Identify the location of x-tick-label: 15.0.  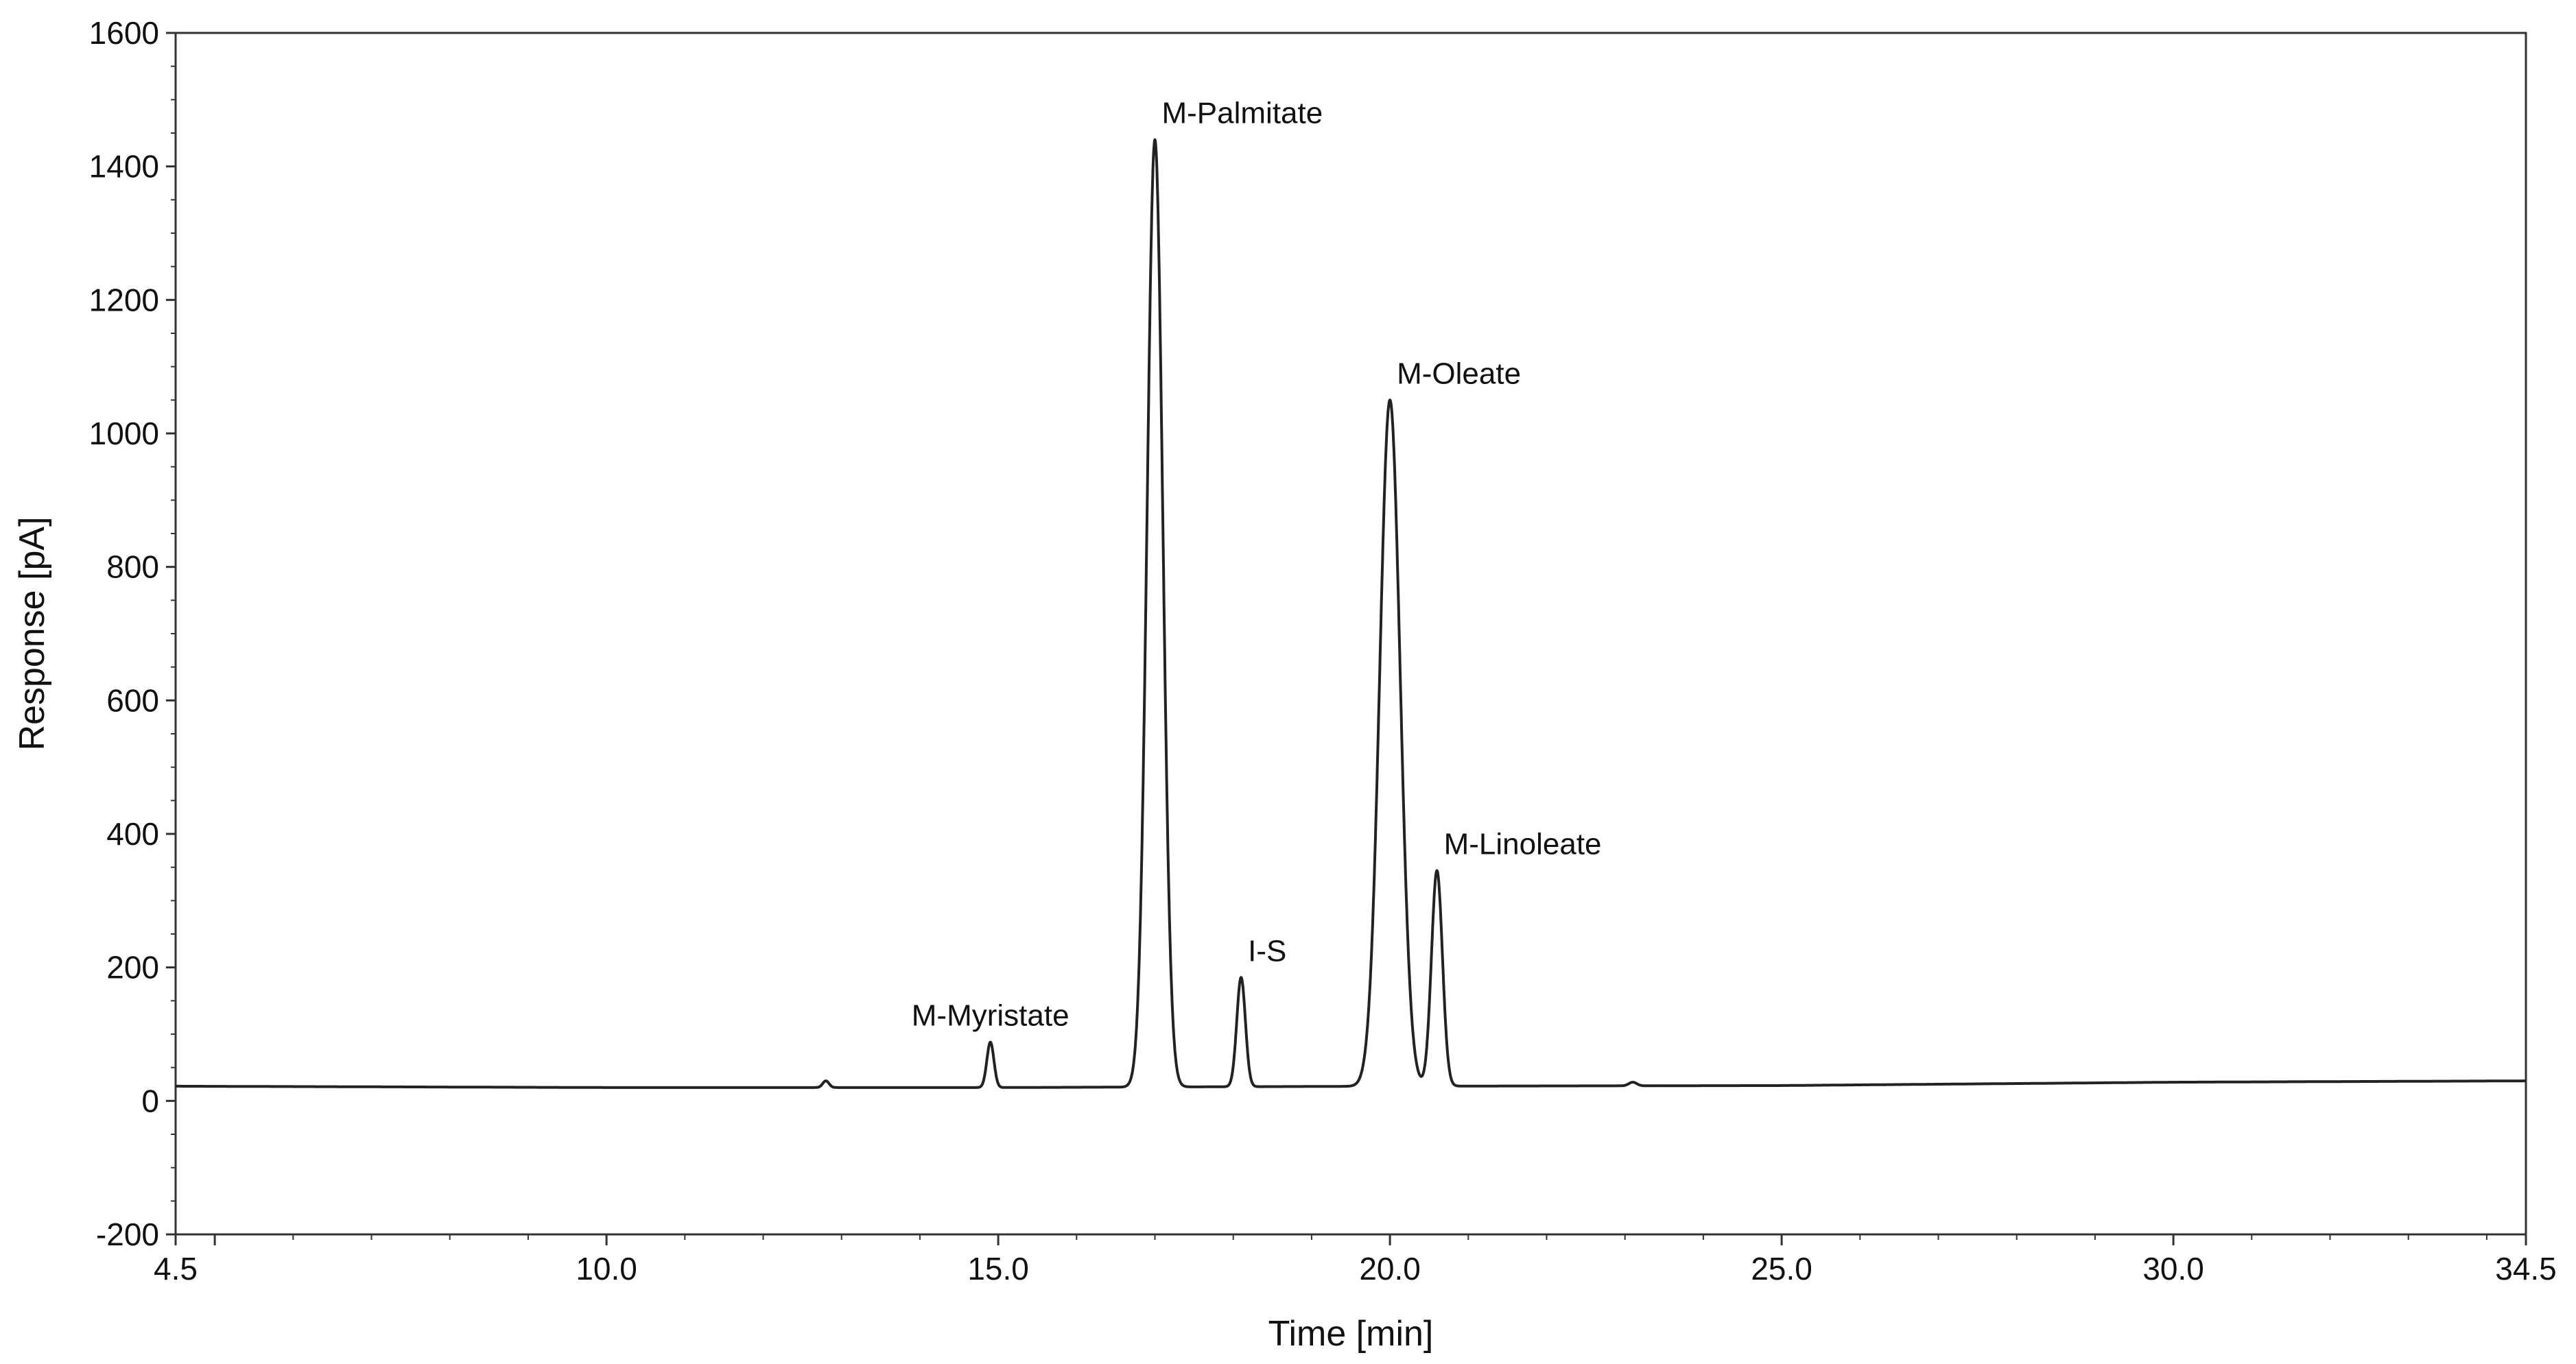
(998, 1269).